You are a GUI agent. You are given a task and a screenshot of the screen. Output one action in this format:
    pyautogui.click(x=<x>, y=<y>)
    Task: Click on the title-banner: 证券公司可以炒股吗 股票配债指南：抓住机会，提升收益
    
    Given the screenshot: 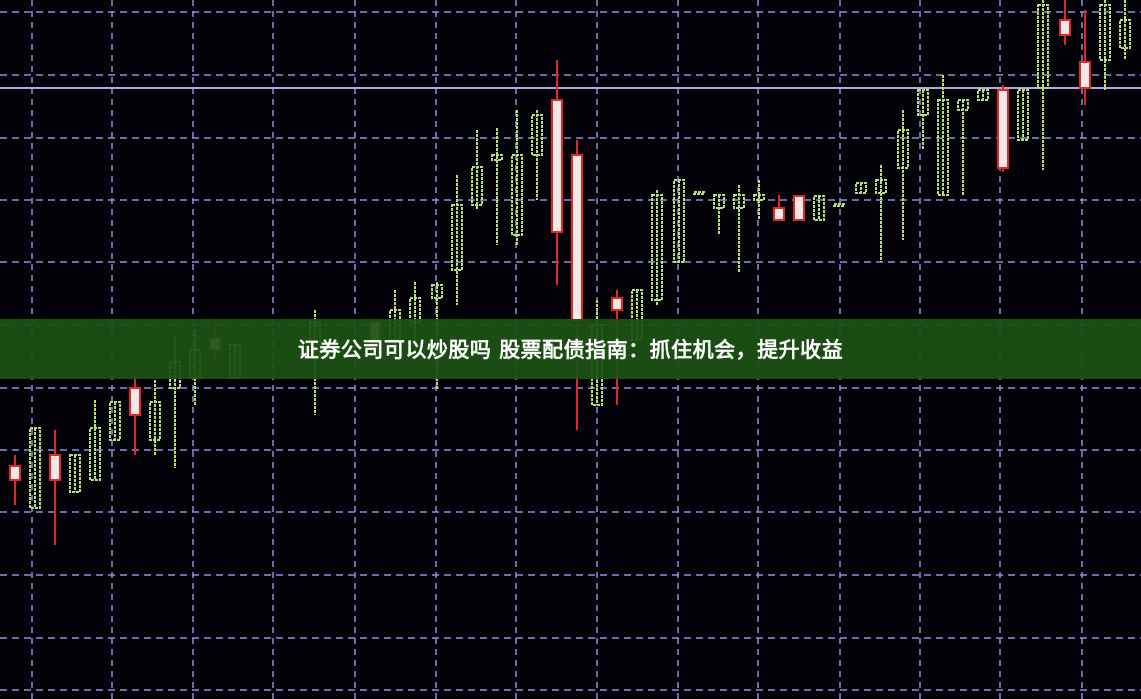 What is the action you would take?
    pyautogui.click(x=570, y=349)
    